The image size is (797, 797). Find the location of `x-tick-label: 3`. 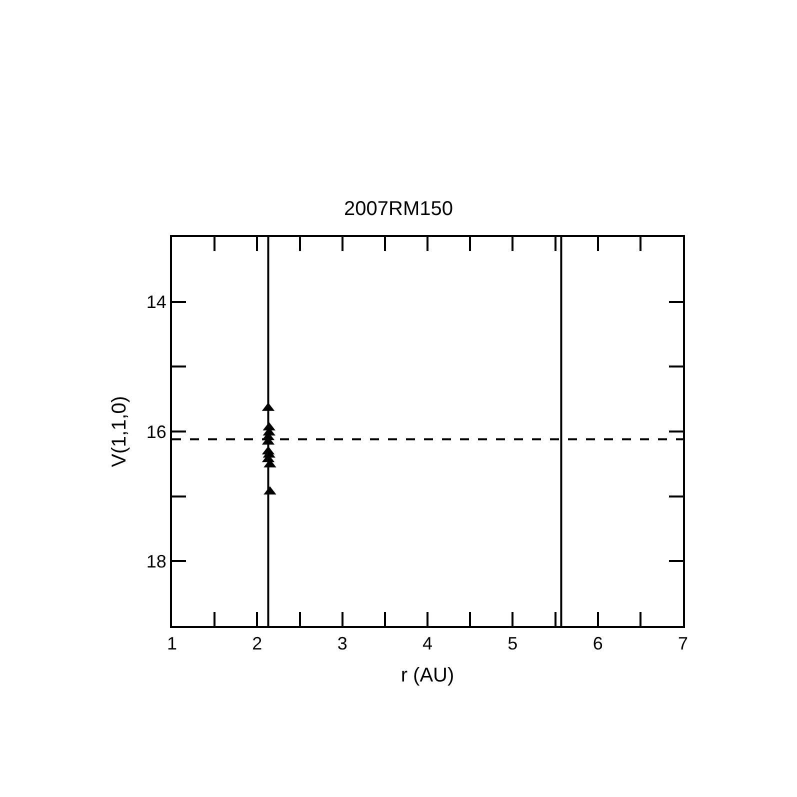

x-tick-label: 3 is located at coordinates (342, 644).